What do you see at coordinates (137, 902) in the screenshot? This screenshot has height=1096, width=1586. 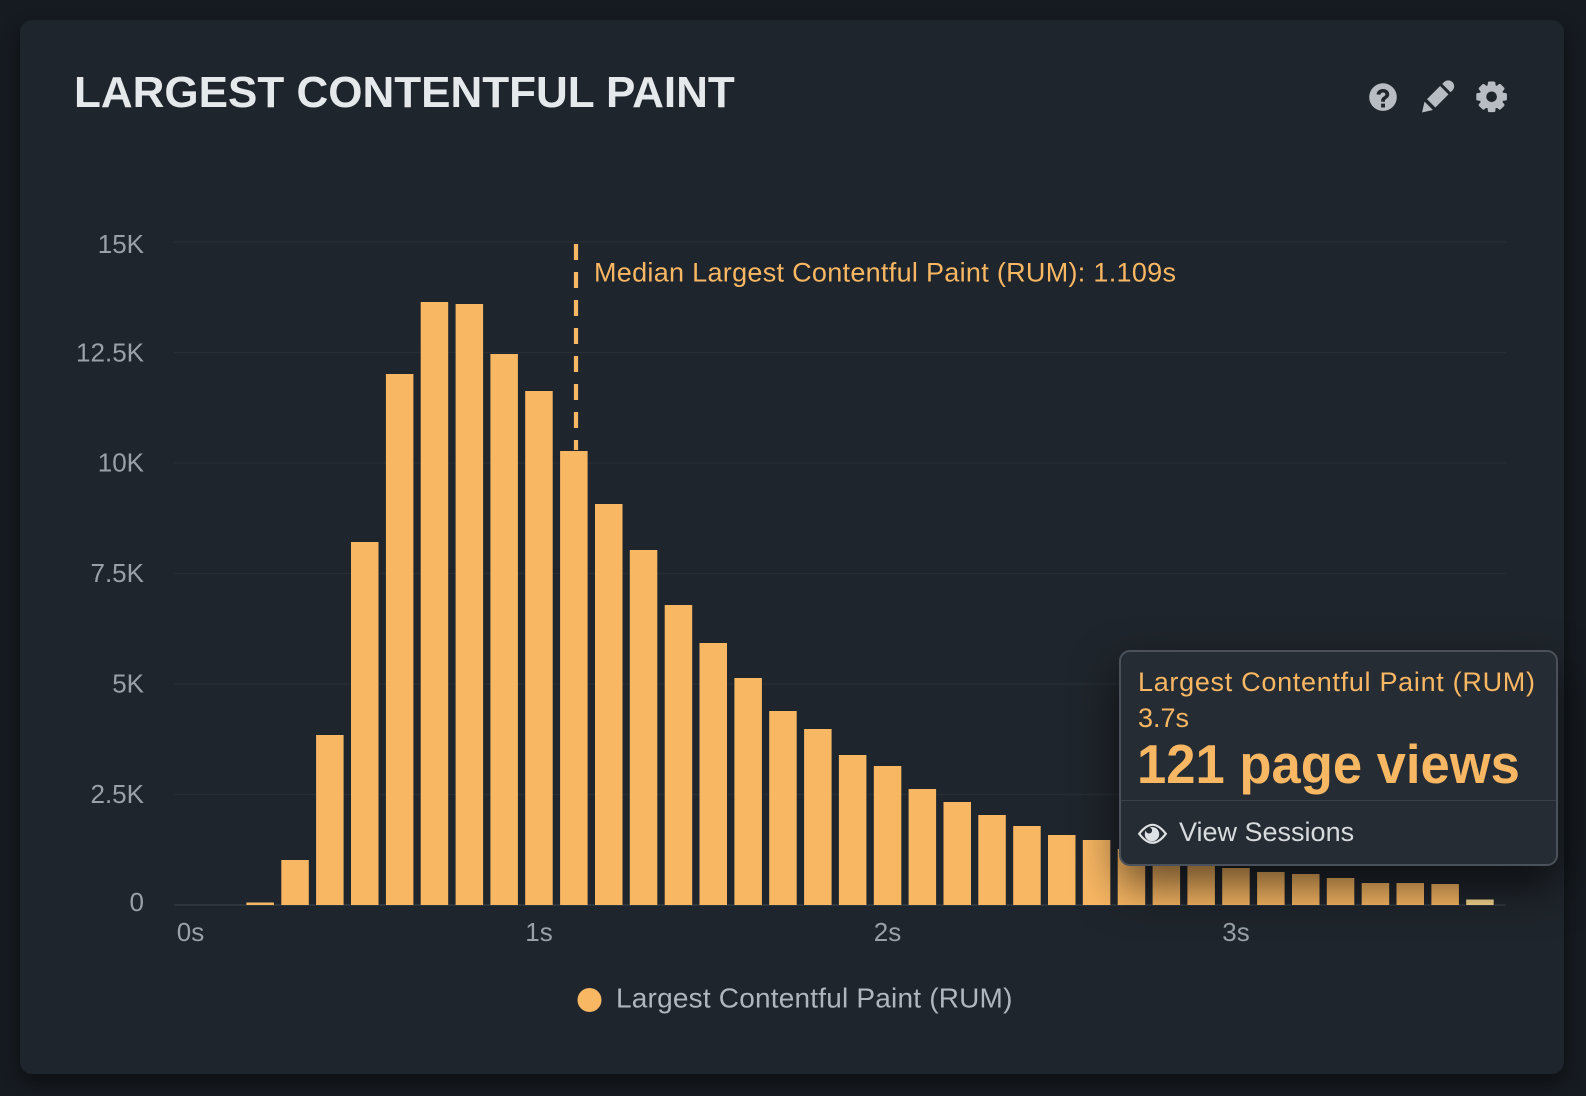 I see `svg-text: 0` at bounding box center [137, 902].